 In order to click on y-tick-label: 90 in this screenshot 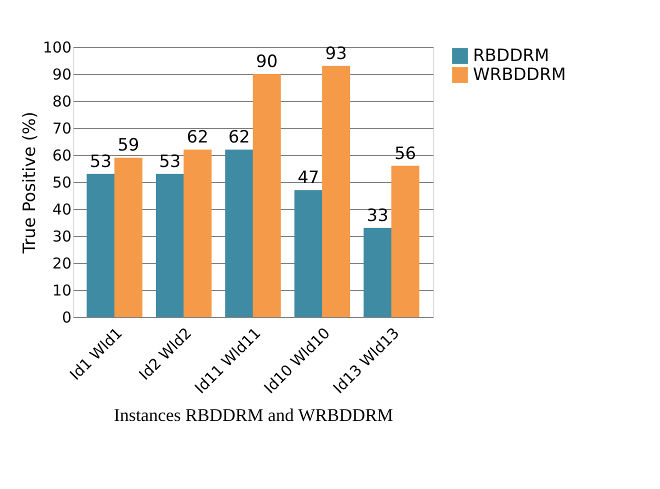, I will do `click(62, 75)`.